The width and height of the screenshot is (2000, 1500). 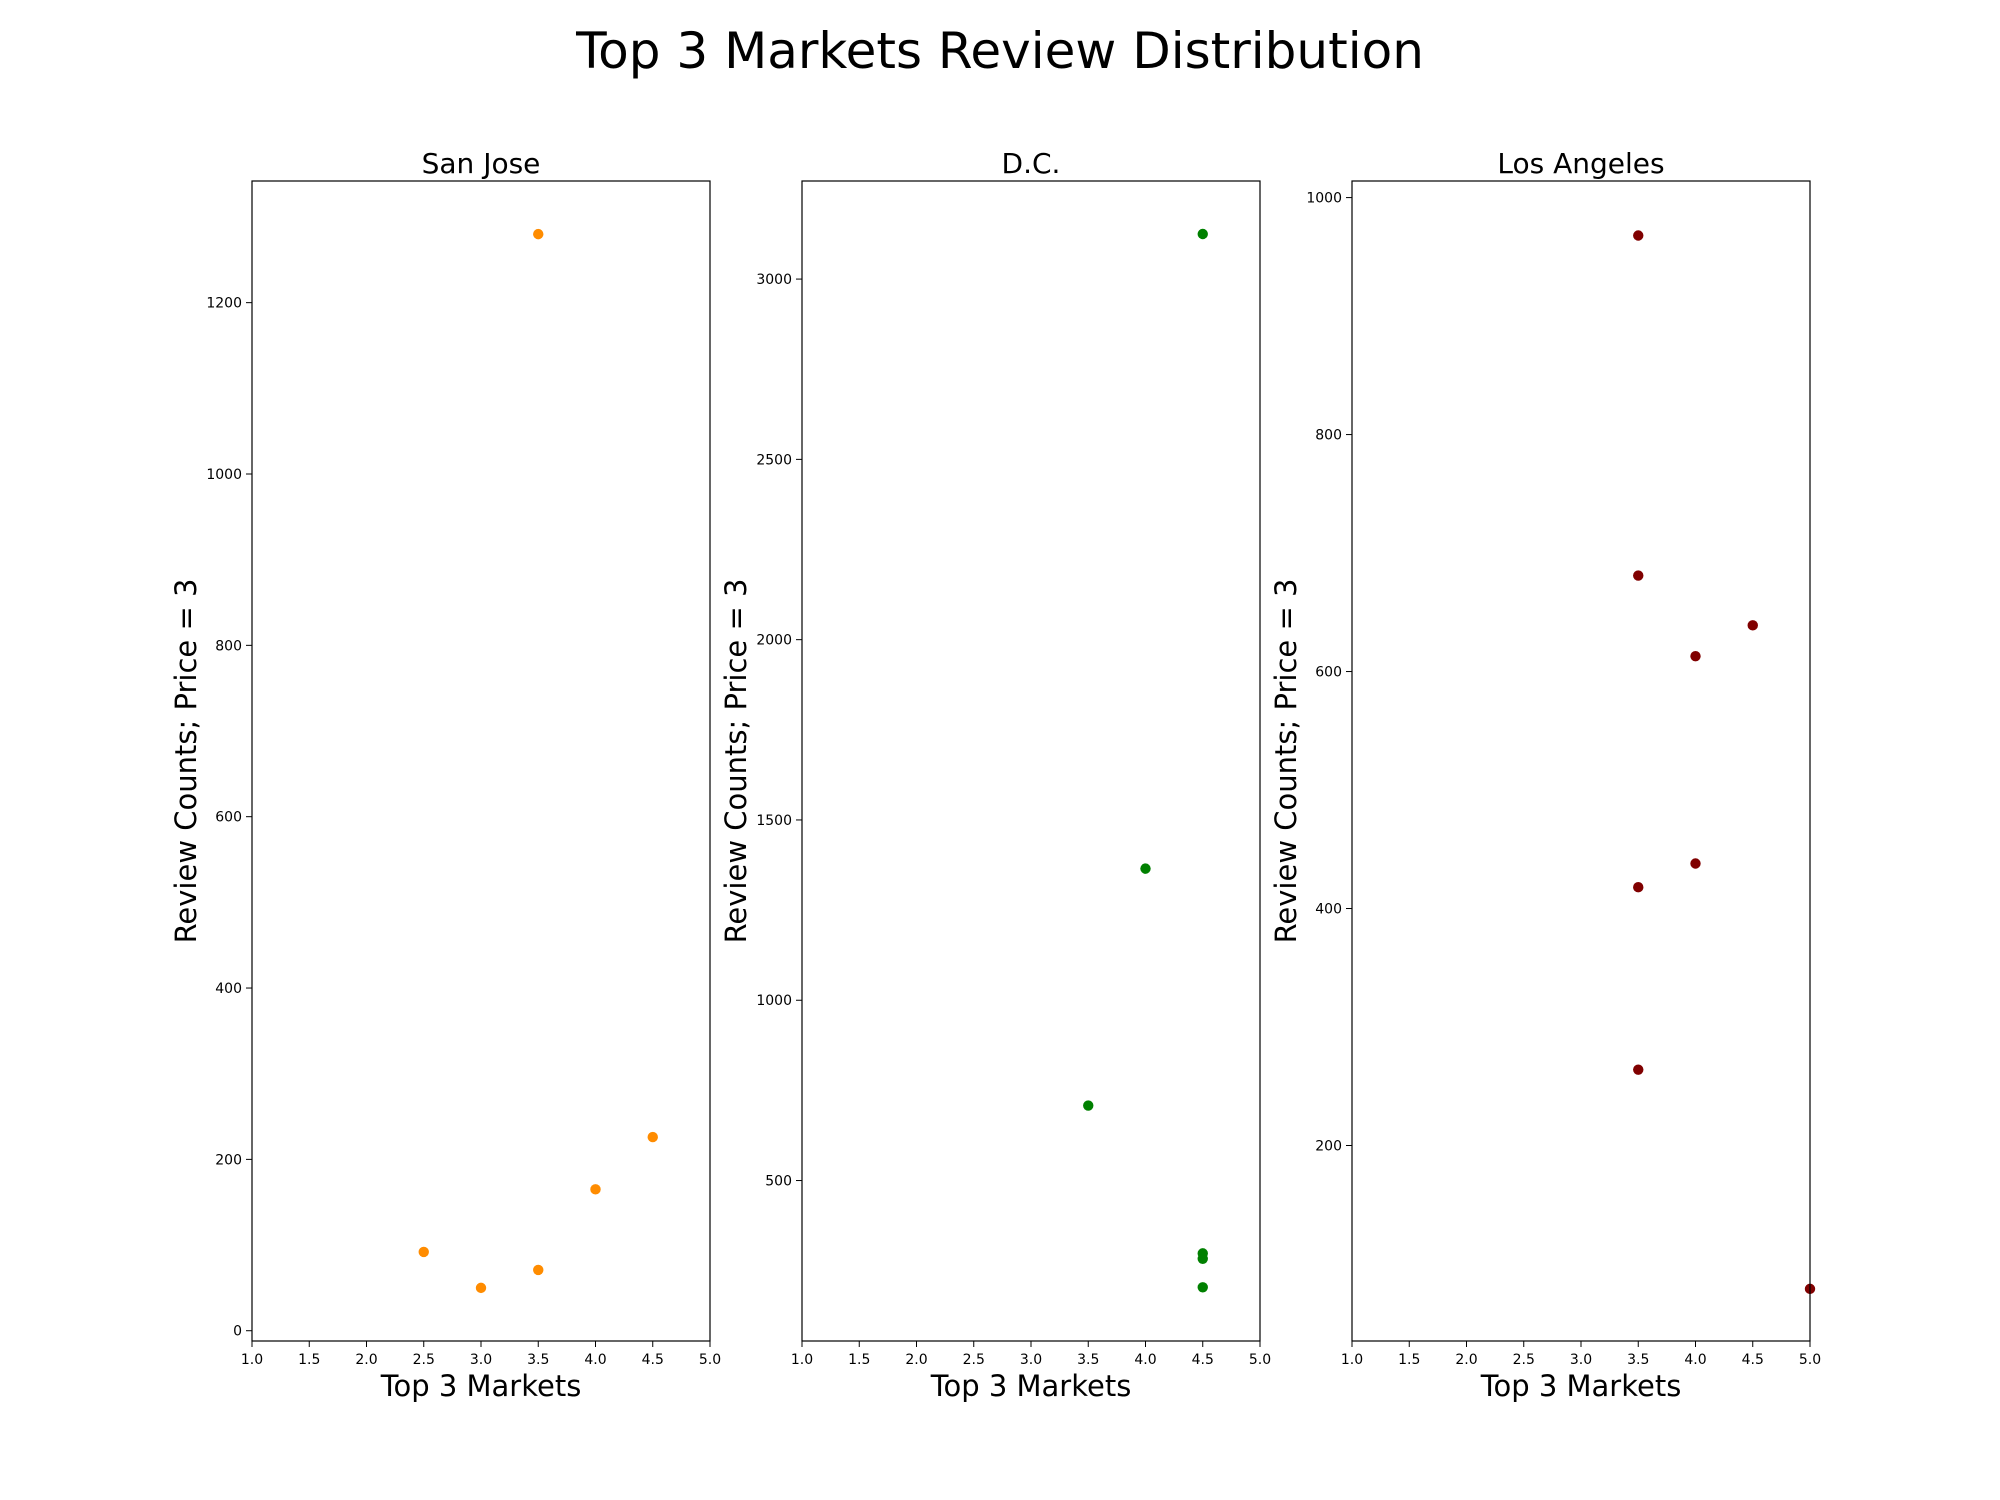 I want to click on y-tick-label: 1500, so click(x=774, y=821).